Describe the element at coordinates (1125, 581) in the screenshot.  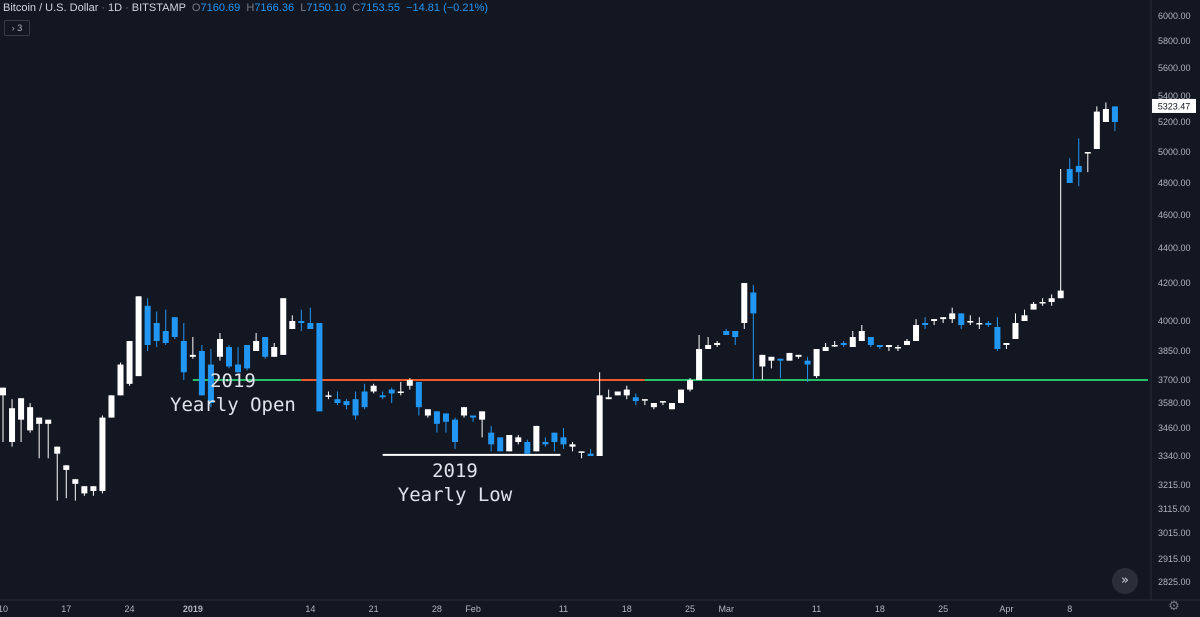
I see `double-chevron-right-icon: »` at that location.